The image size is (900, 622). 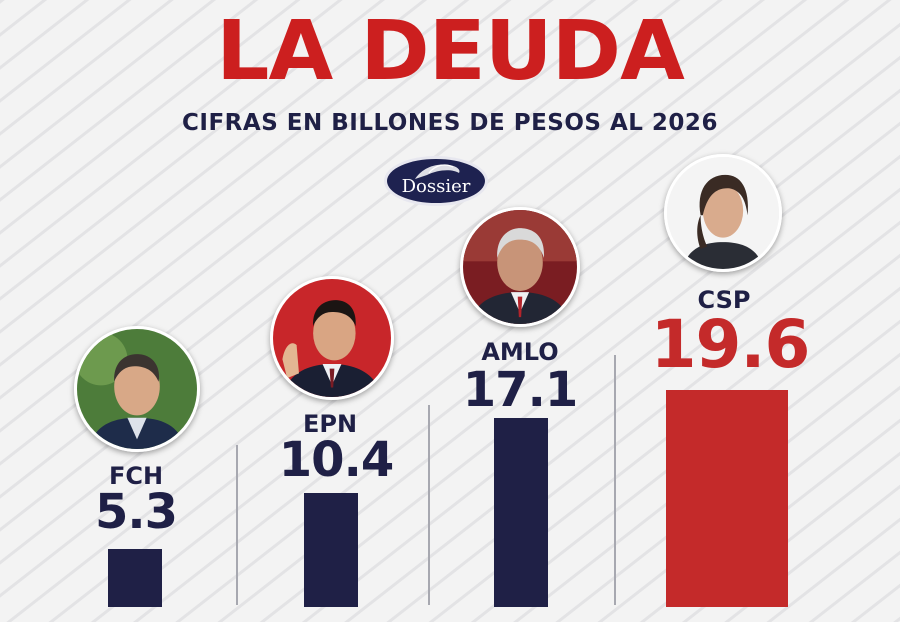 What do you see at coordinates (520, 352) in the screenshot?
I see `category-label-amlo: AMLO` at bounding box center [520, 352].